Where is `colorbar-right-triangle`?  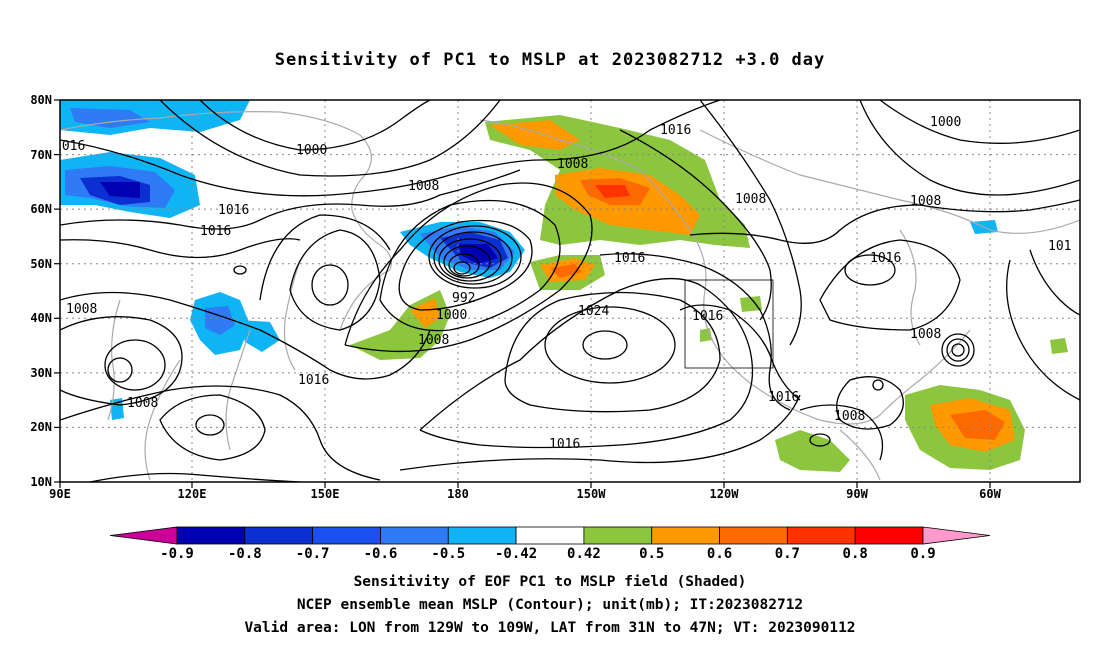
colorbar-right-triangle is located at coordinates (956, 535).